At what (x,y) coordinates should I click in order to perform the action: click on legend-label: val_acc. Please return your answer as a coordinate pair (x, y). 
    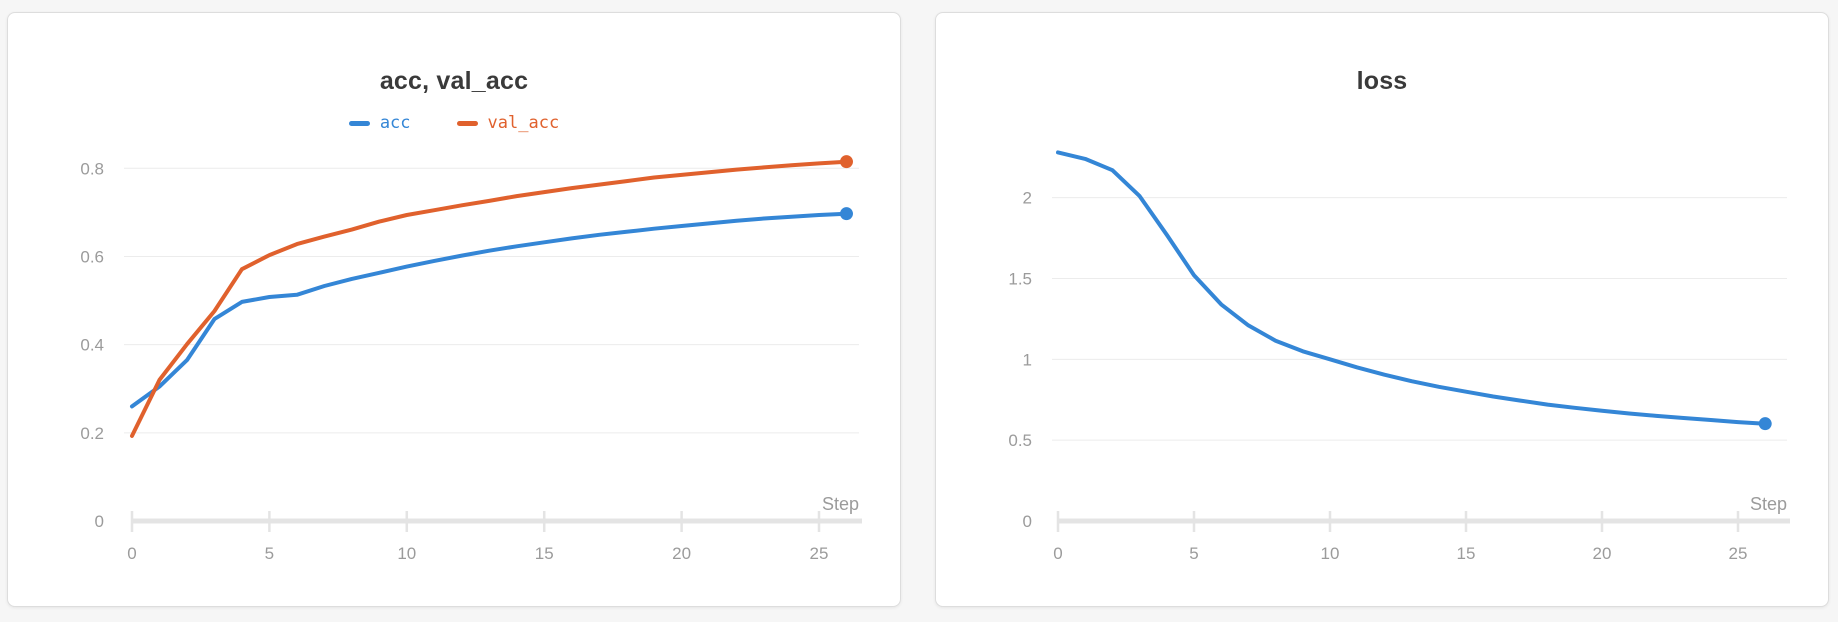
    Looking at the image, I should click on (523, 123).